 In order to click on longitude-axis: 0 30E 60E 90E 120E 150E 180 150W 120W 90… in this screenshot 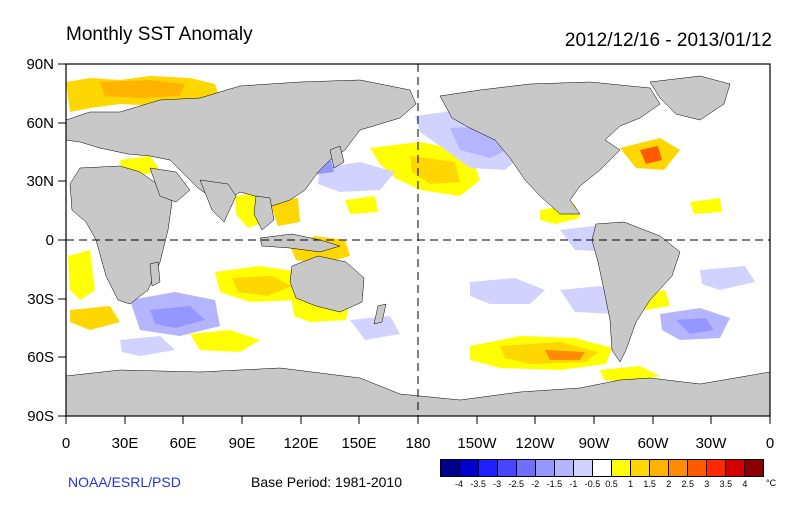, I will do `click(418, 434)`.